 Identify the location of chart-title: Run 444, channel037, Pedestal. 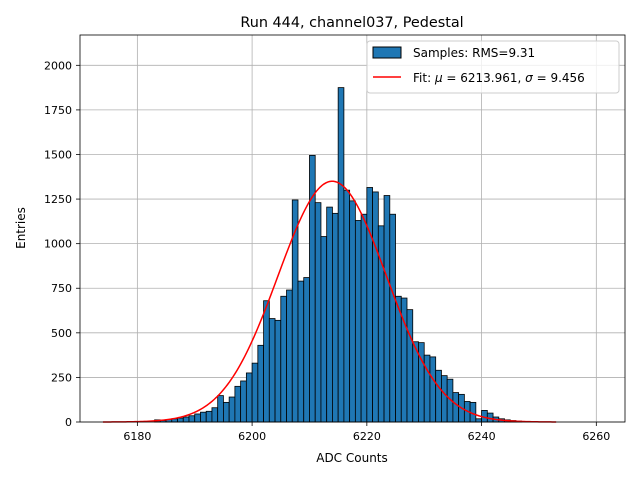
(351, 23).